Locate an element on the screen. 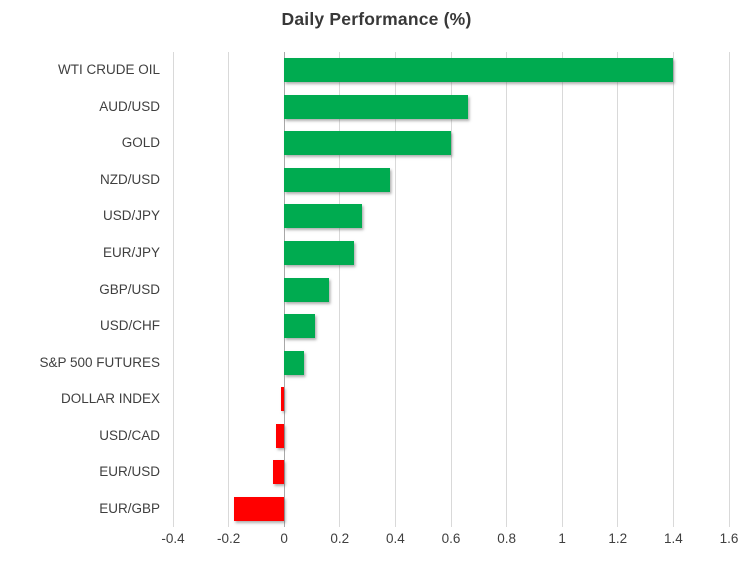 Image resolution: width=753 pixels, height=568 pixels. x-tick-label: 0 is located at coordinates (284, 538).